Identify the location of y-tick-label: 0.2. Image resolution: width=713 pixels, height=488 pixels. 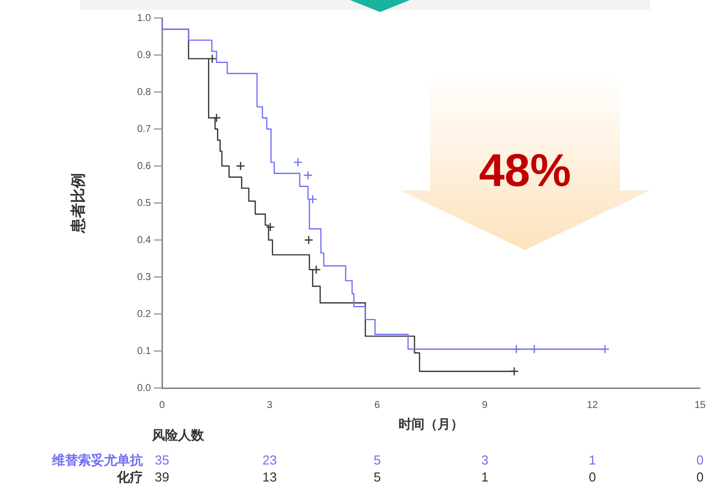
(144, 314).